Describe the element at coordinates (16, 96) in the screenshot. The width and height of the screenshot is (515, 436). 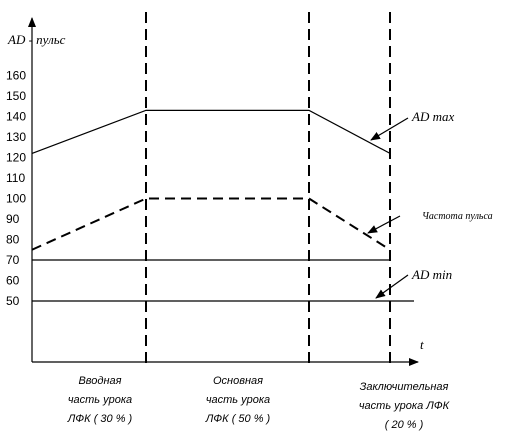
I see `y-tick-label: 150` at that location.